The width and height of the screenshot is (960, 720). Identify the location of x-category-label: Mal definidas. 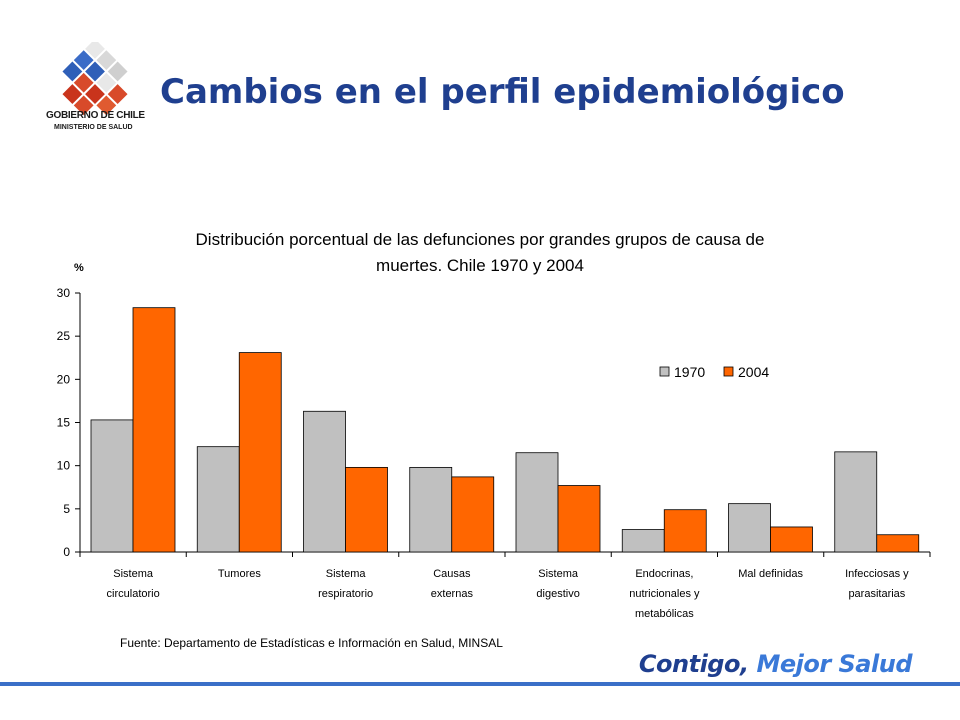
(770, 574).